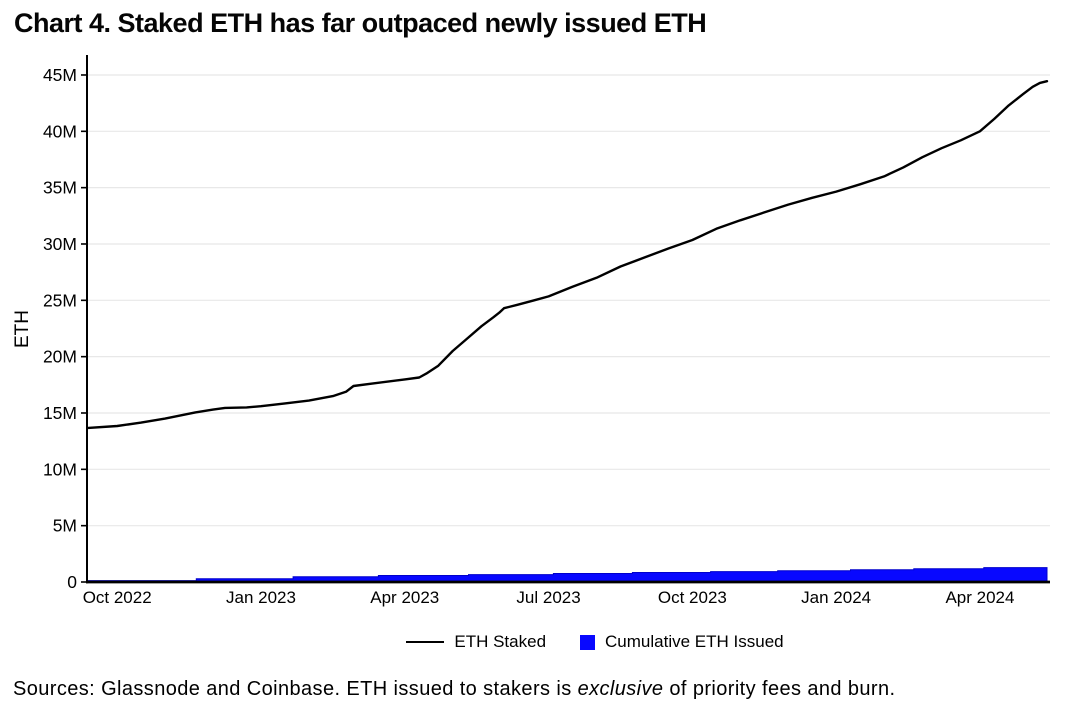 This screenshot has height=718, width=1066. Describe the element at coordinates (65, 526) in the screenshot. I see `y-tick-label: 5M` at that location.